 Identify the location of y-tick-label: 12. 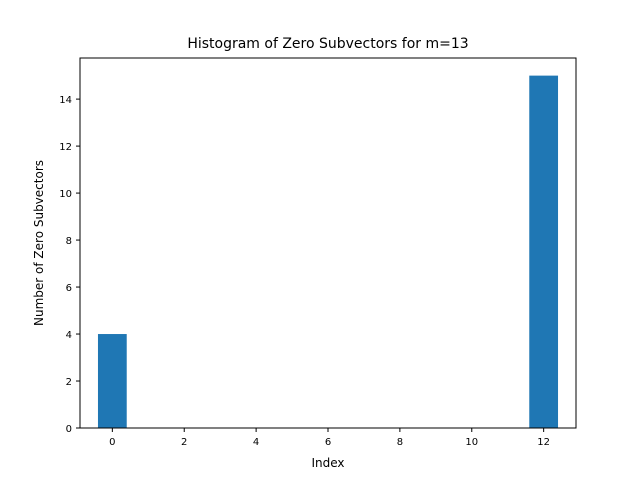
(65, 147).